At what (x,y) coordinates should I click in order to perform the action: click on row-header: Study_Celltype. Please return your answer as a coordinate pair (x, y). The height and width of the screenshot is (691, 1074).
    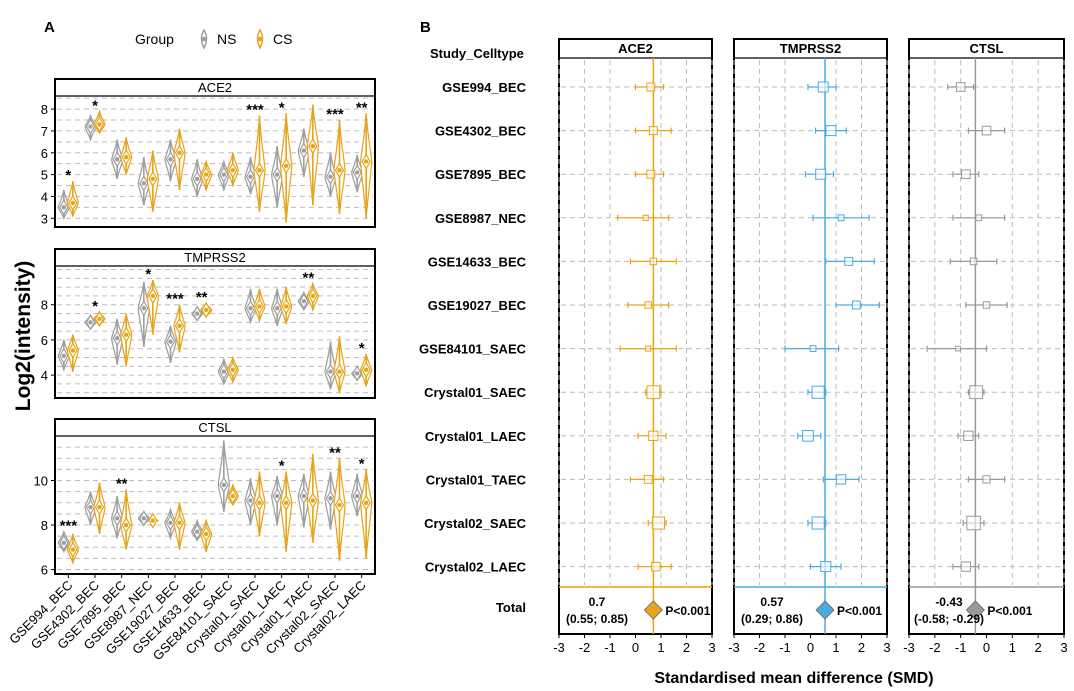
    Looking at the image, I should click on (477, 53).